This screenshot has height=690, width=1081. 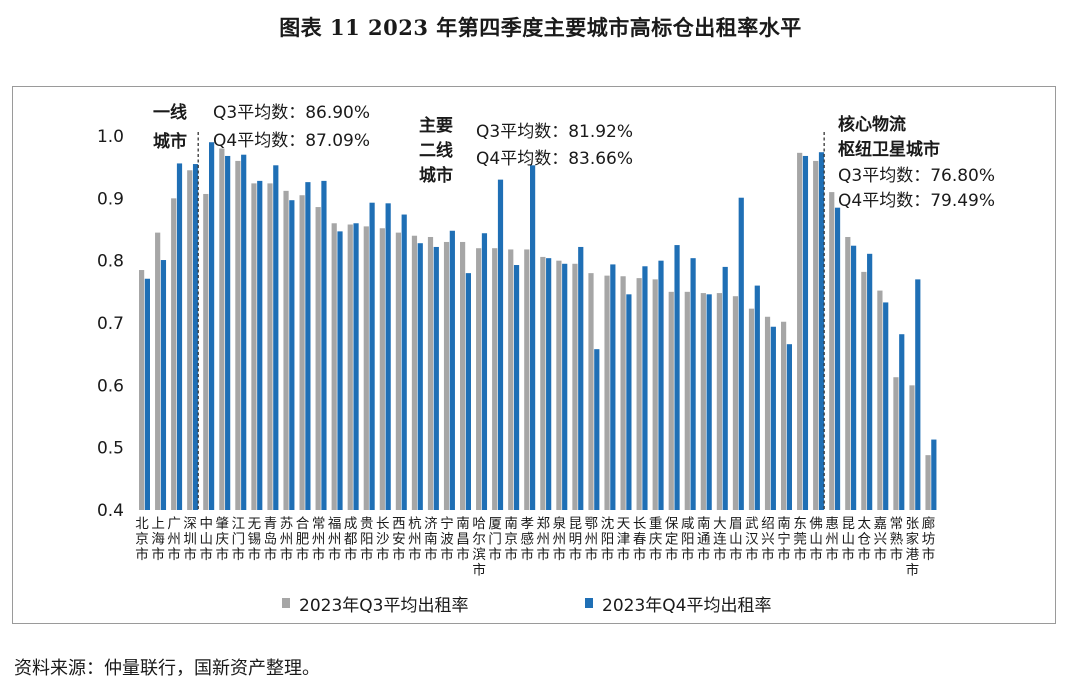 I want to click on x-tick-label: 青岛市, so click(x=271, y=539).